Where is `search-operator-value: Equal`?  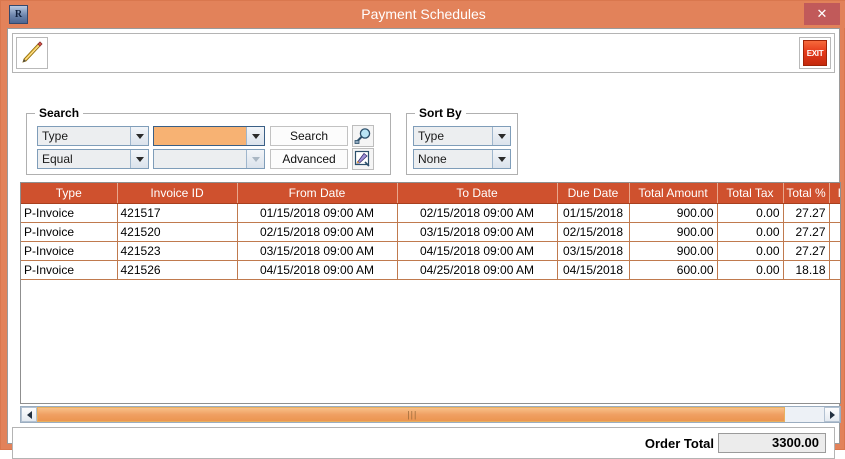 search-operator-value: Equal is located at coordinates (57, 159).